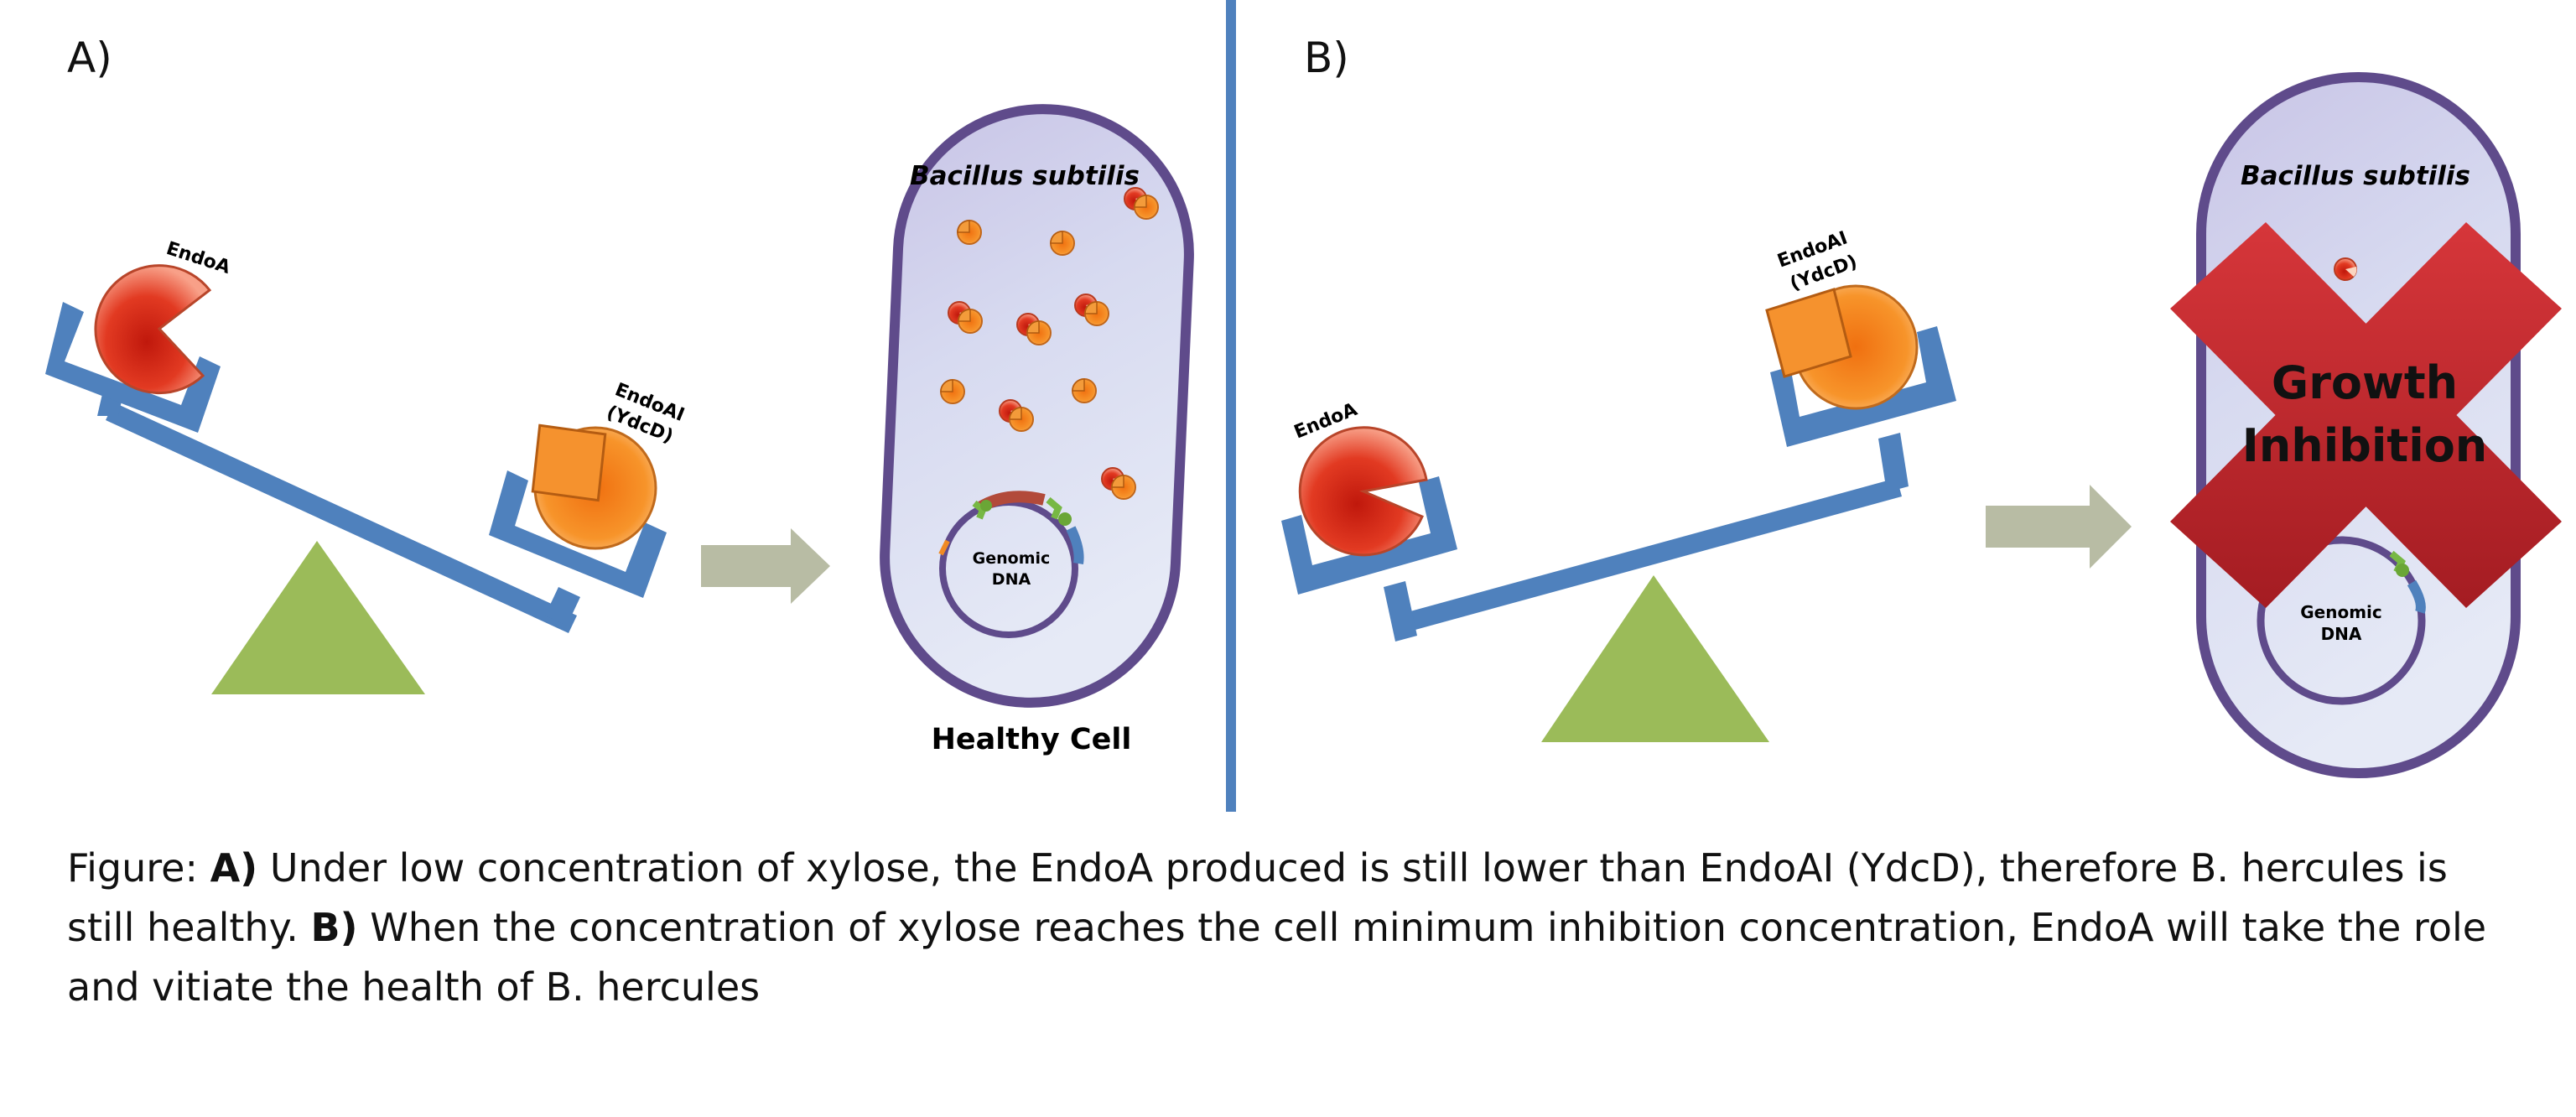  Describe the element at coordinates (138, 868) in the screenshot. I see `caption-prefix: Figure:` at that location.